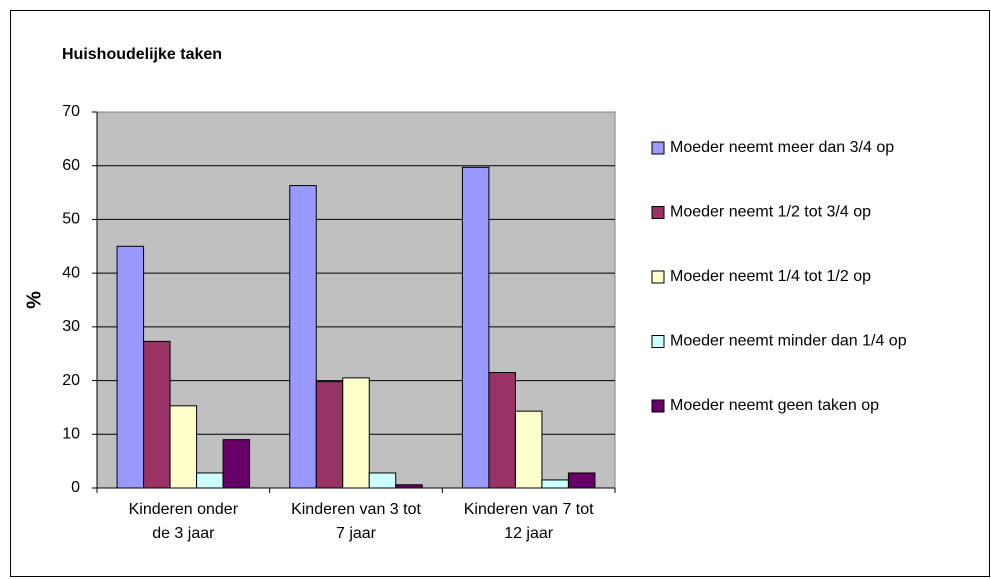  I want to click on x-tick-label: Kinderen onder de 3 jaar, so click(183, 521).